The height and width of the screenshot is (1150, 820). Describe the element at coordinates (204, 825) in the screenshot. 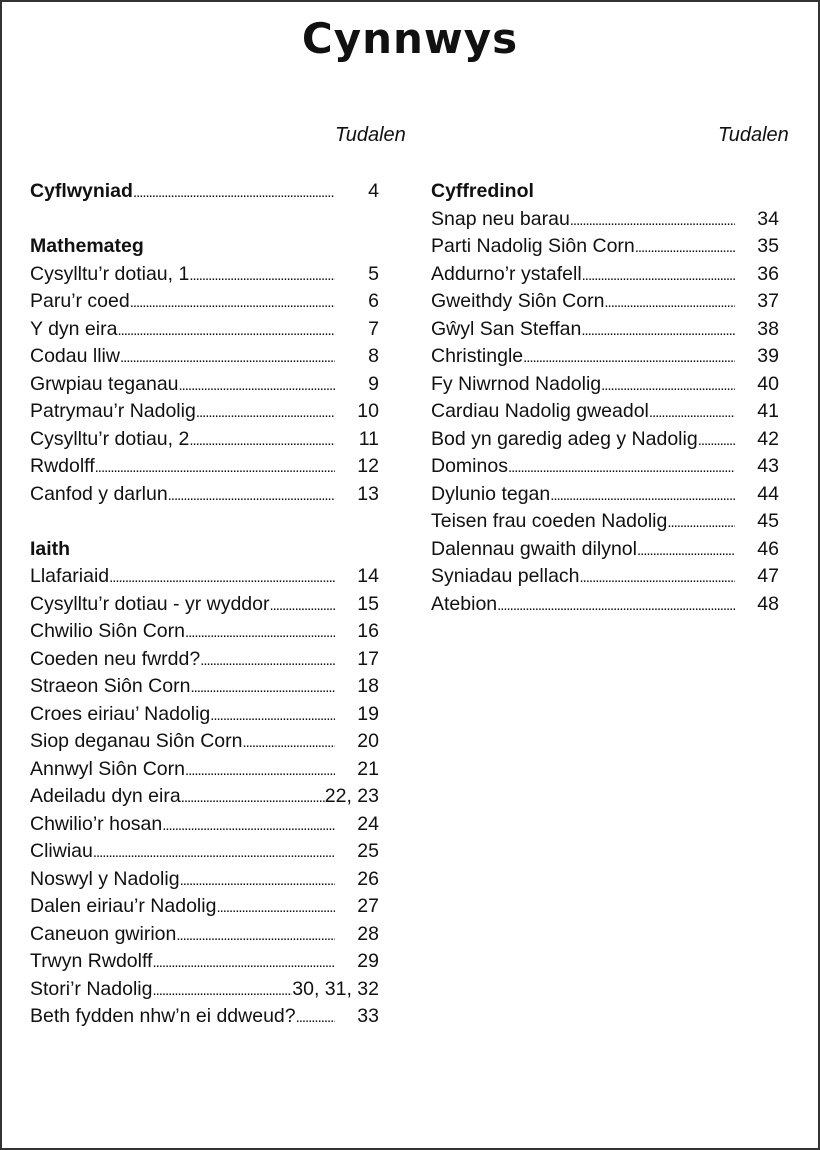

I see `contents-entry: Chwilio’r hosan 24` at that location.